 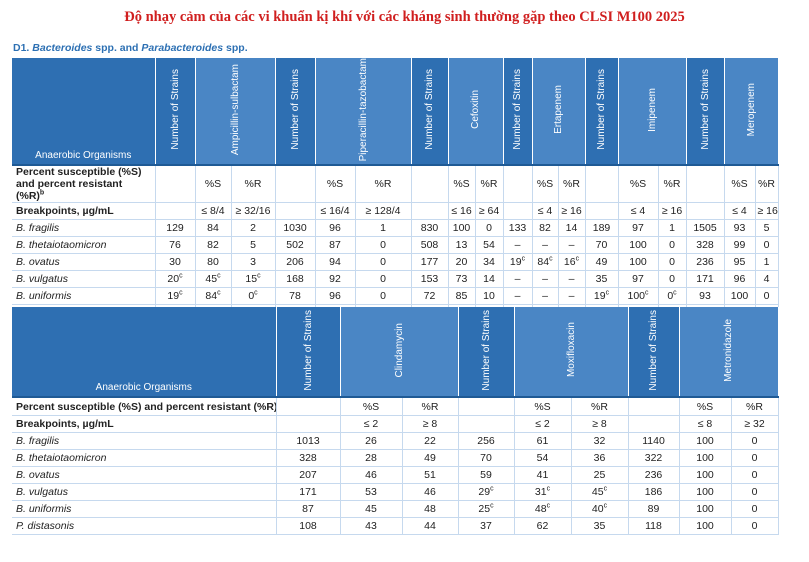 I want to click on value: 95, so click(x=739, y=262).